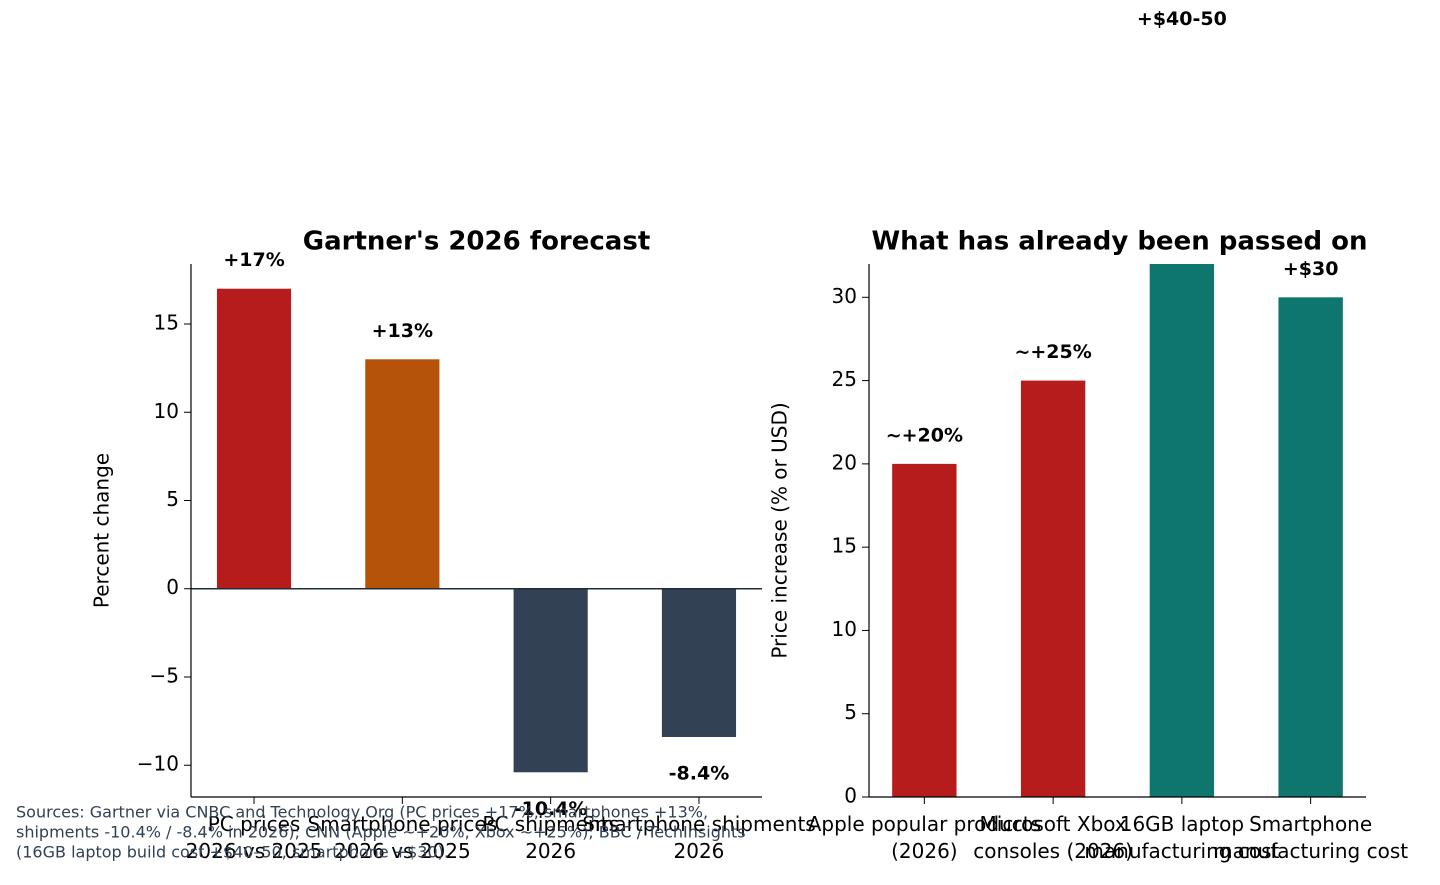 The image size is (1440, 885). I want to click on y-tick-label: −10, so click(158, 764).